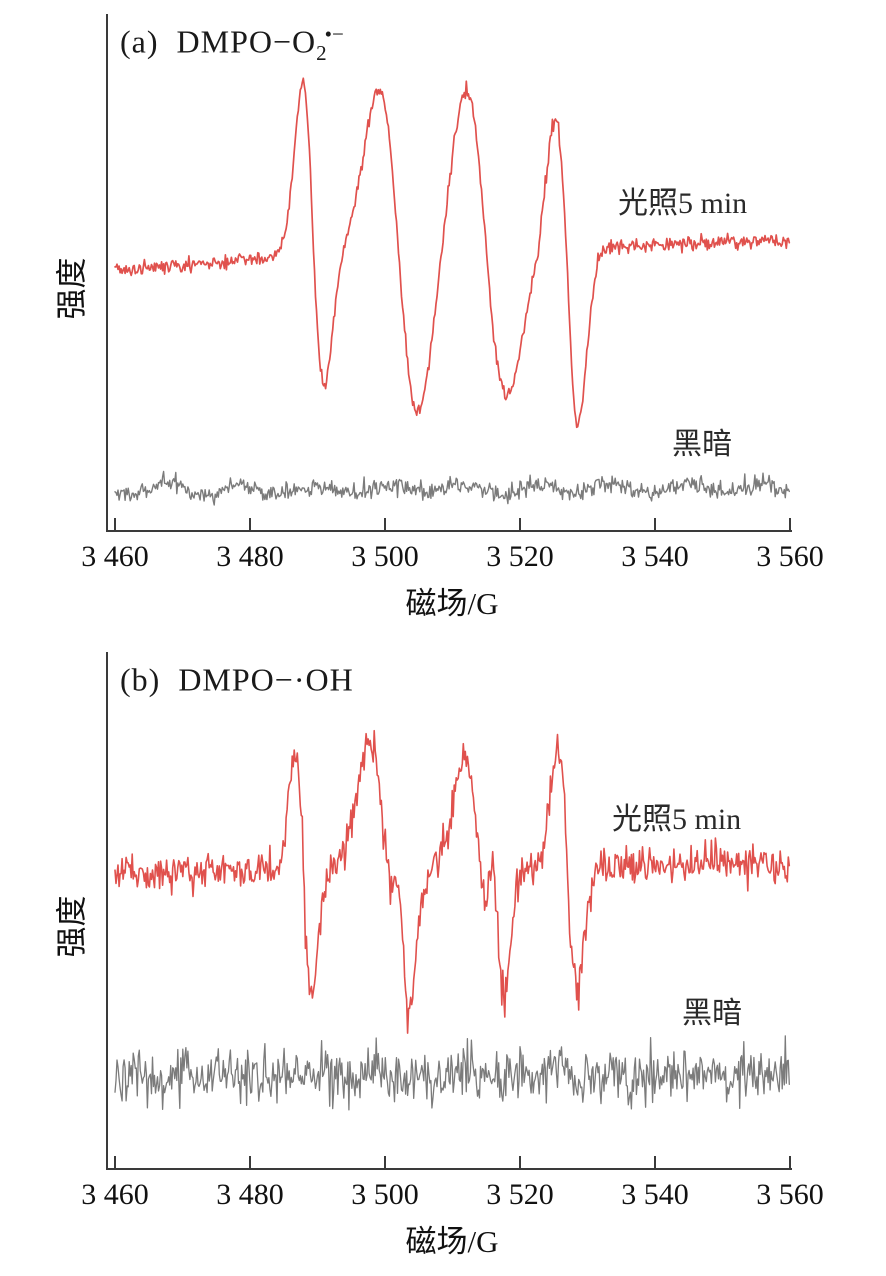  Describe the element at coordinates (139, 41) in the screenshot. I see `panel-index: (a)` at that location.